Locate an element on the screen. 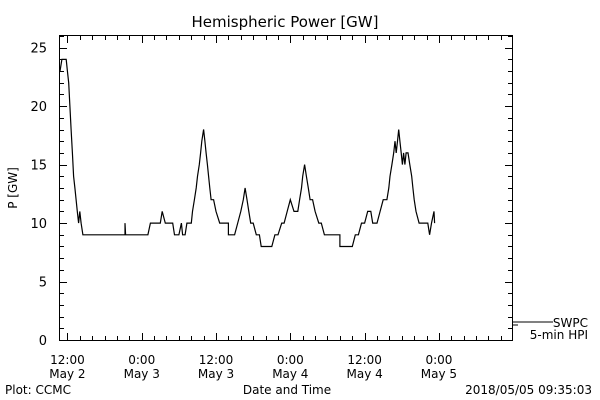 The height and width of the screenshot is (400, 600). chart-title: Hemispheric Power [GW] is located at coordinates (285, 22).